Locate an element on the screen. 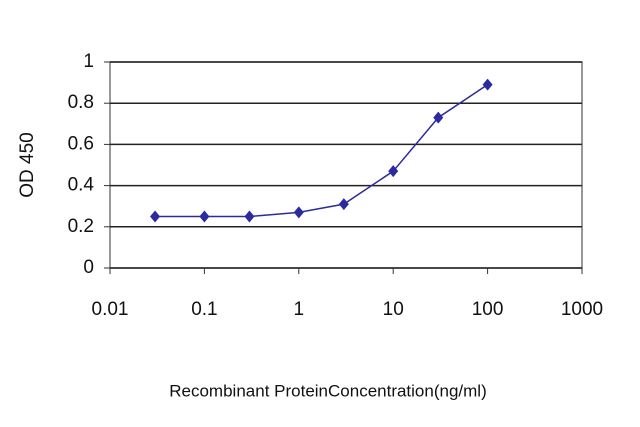  y-tick-label: 1 is located at coordinates (88, 61).